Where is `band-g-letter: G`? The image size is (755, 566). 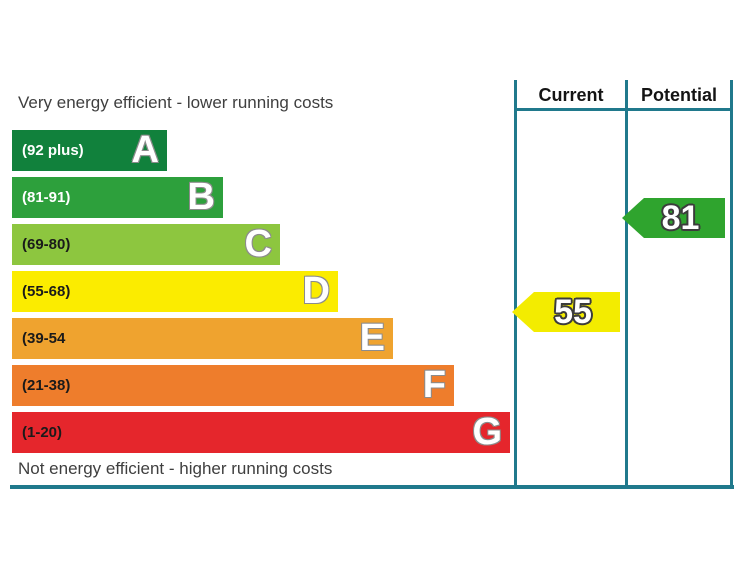
band-g-letter: G is located at coordinates (487, 432).